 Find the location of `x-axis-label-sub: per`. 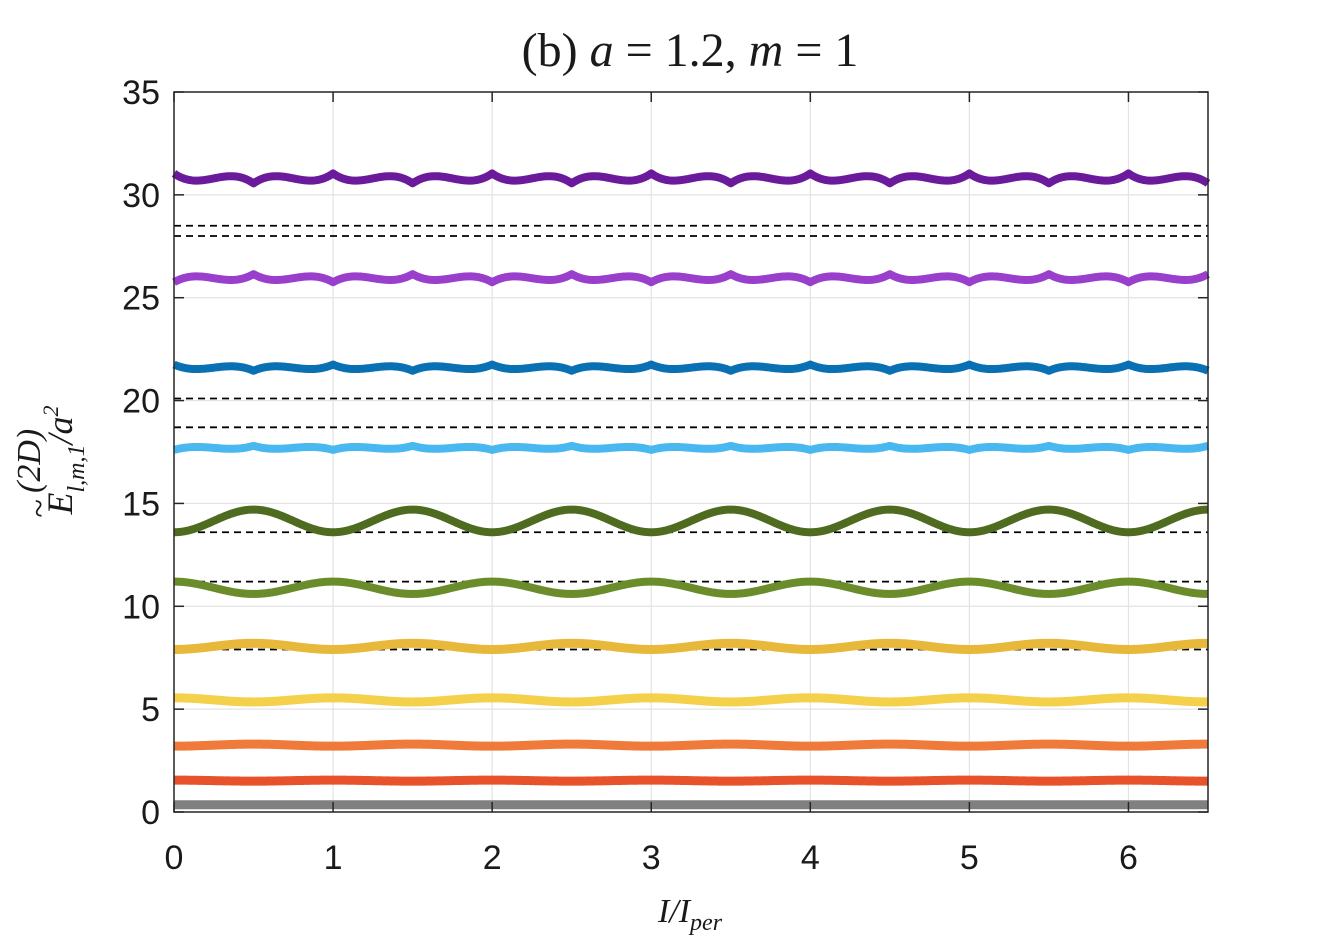

x-axis-label-sub: per is located at coordinates (705, 923).